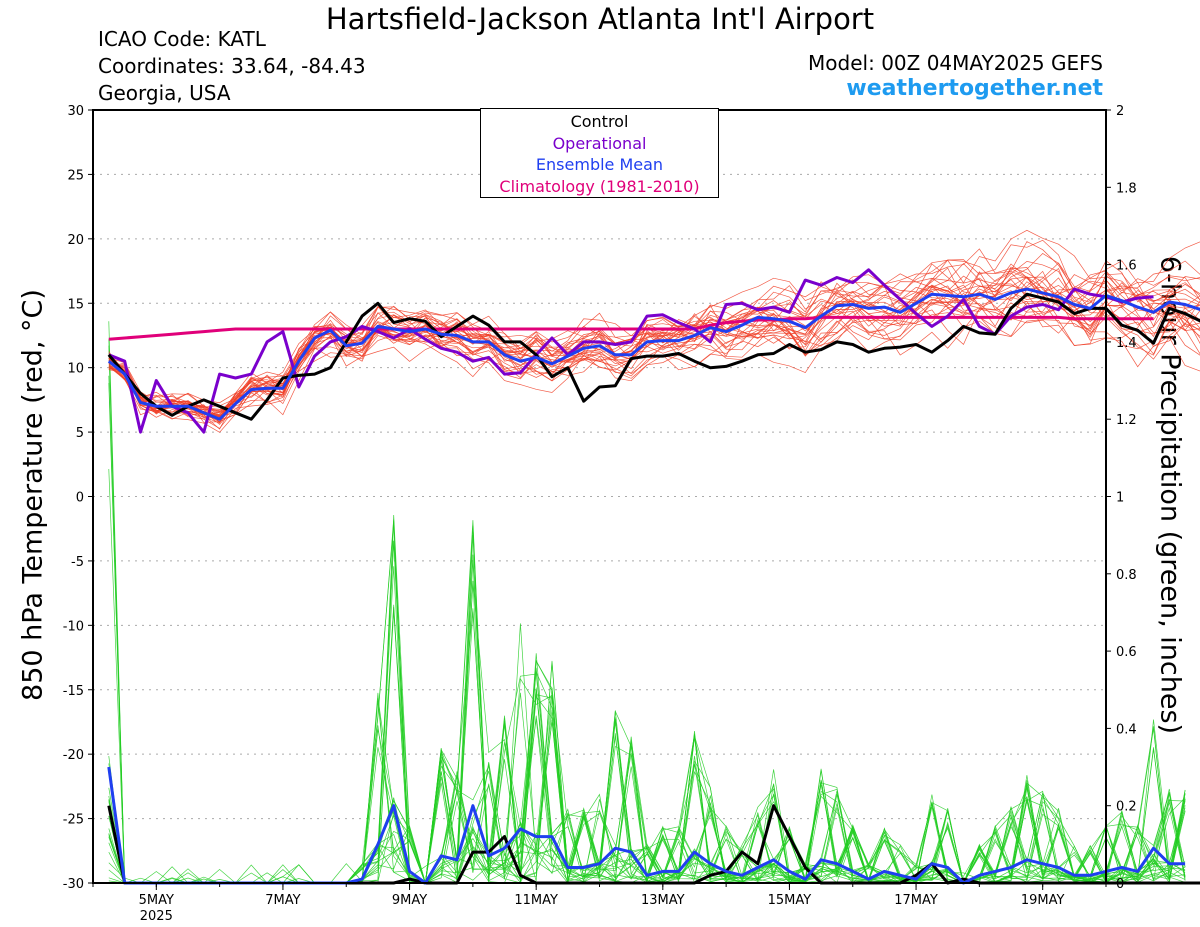 This screenshot has width=1200, height=927. Describe the element at coordinates (164, 93) in the screenshot. I see `region: Georgia, USA` at that location.